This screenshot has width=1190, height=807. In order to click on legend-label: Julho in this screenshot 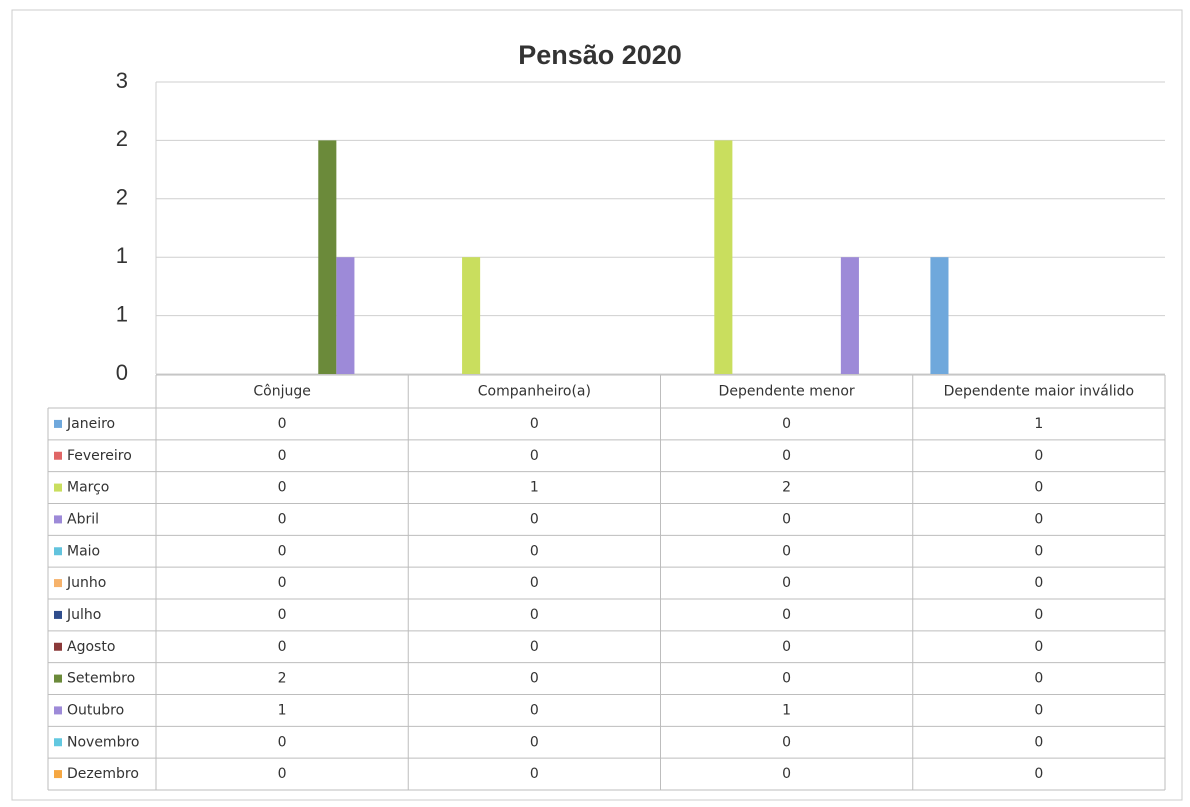, I will do `click(83, 615)`.